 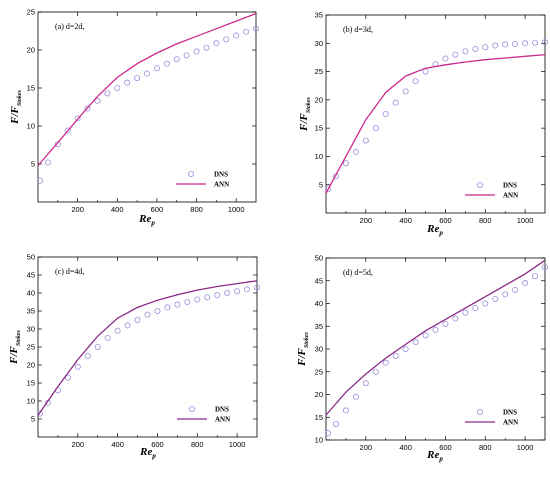 What do you see at coordinates (319, 303) in the screenshot?
I see `y-tick-label: 40` at bounding box center [319, 303].